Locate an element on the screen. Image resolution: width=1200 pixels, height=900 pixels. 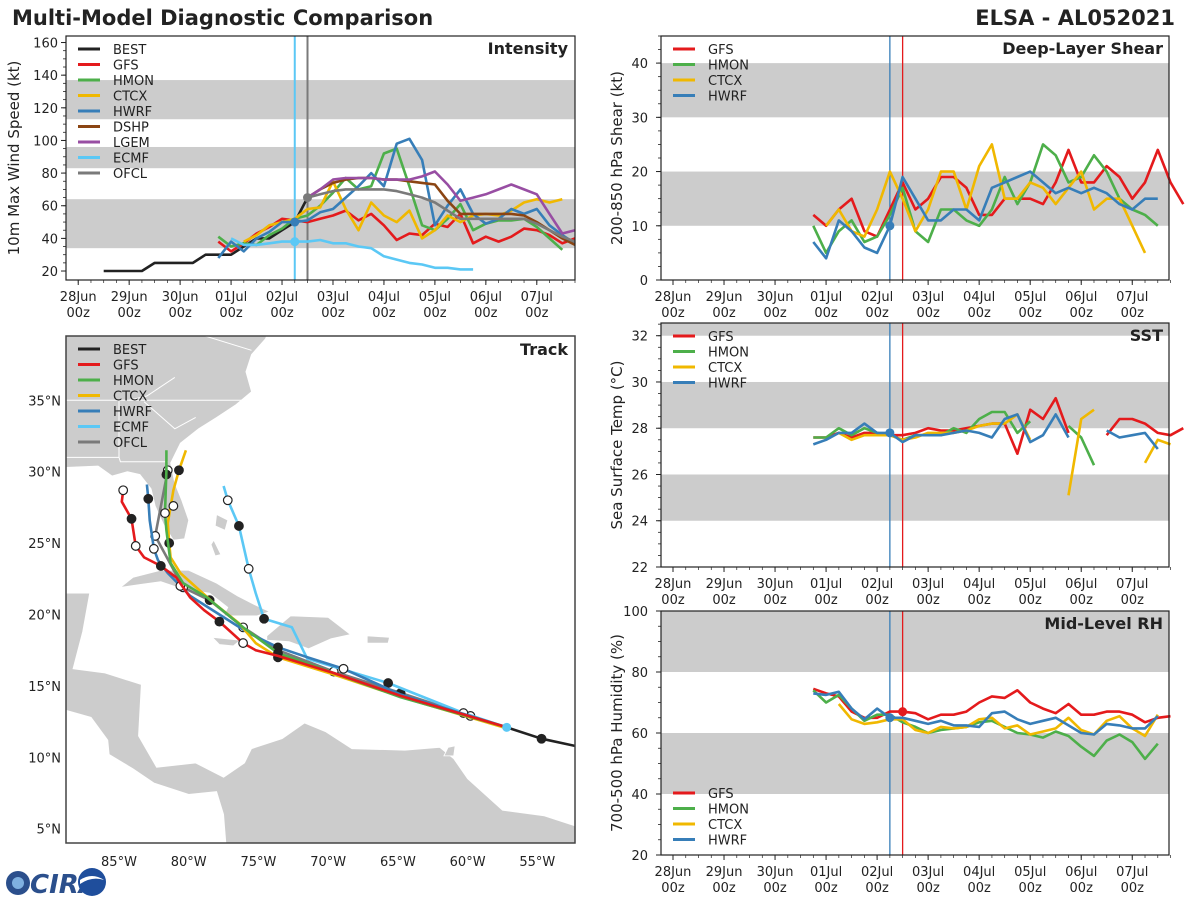
y-tick-label: 140 is located at coordinates (45, 76).